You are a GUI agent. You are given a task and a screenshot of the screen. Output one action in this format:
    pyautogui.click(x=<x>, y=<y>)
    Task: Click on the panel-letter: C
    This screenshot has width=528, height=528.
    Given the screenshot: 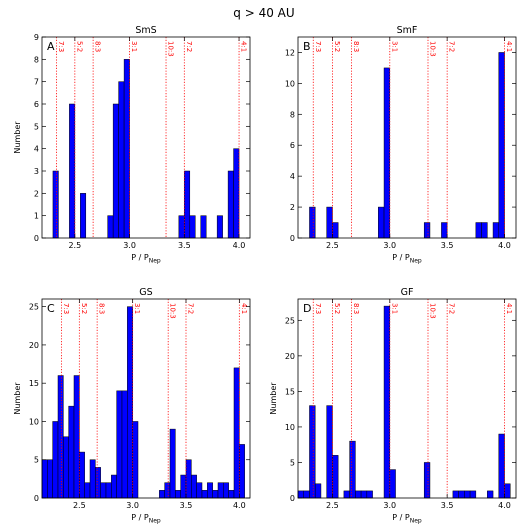 What is the action you would take?
    pyautogui.click(x=51, y=308)
    